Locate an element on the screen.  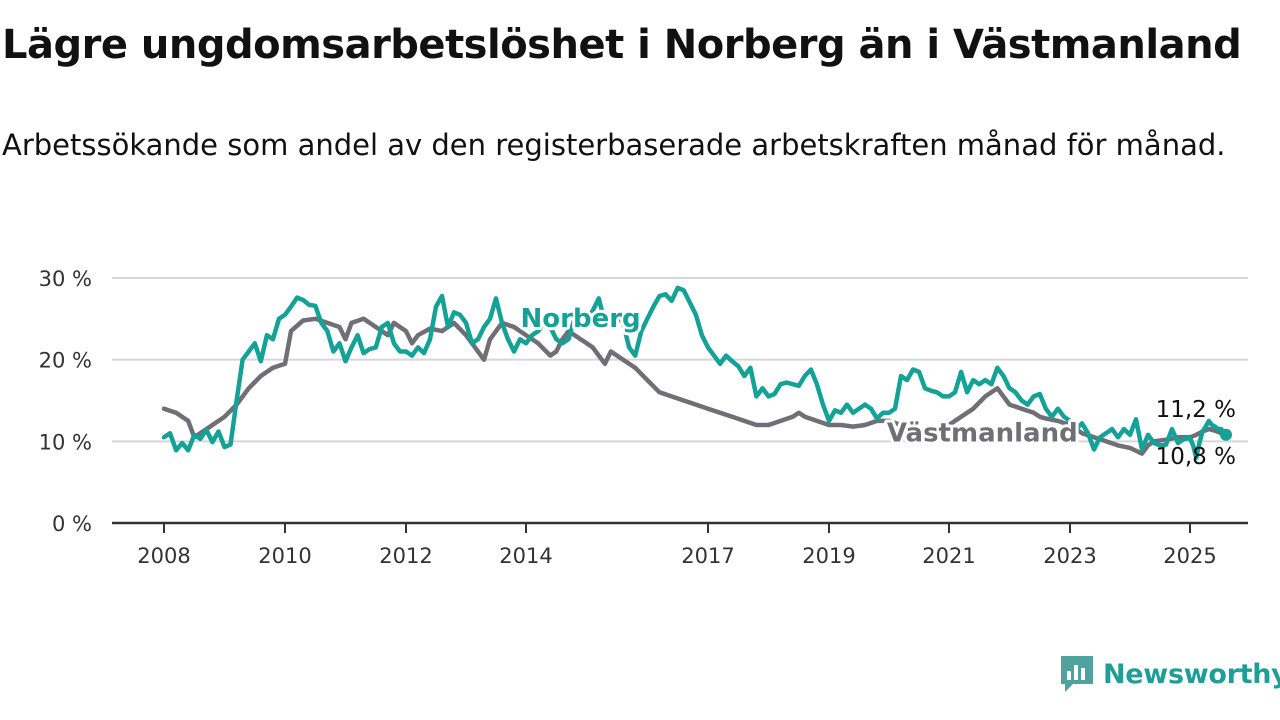
brand-logo: Newsworthy is located at coordinates (1169, 674).